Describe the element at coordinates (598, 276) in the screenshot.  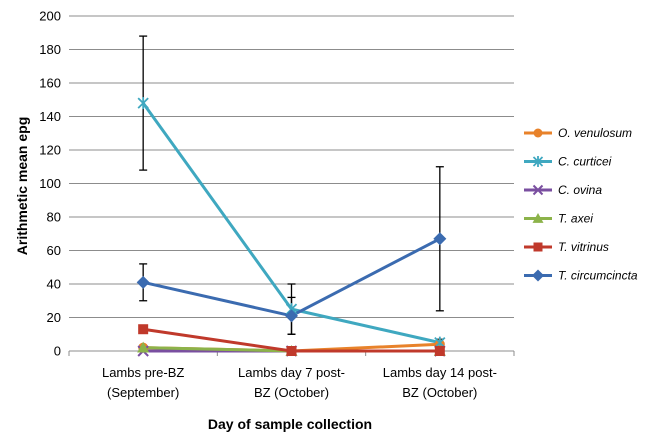
I see `legend-label: T. circumcincta` at that location.